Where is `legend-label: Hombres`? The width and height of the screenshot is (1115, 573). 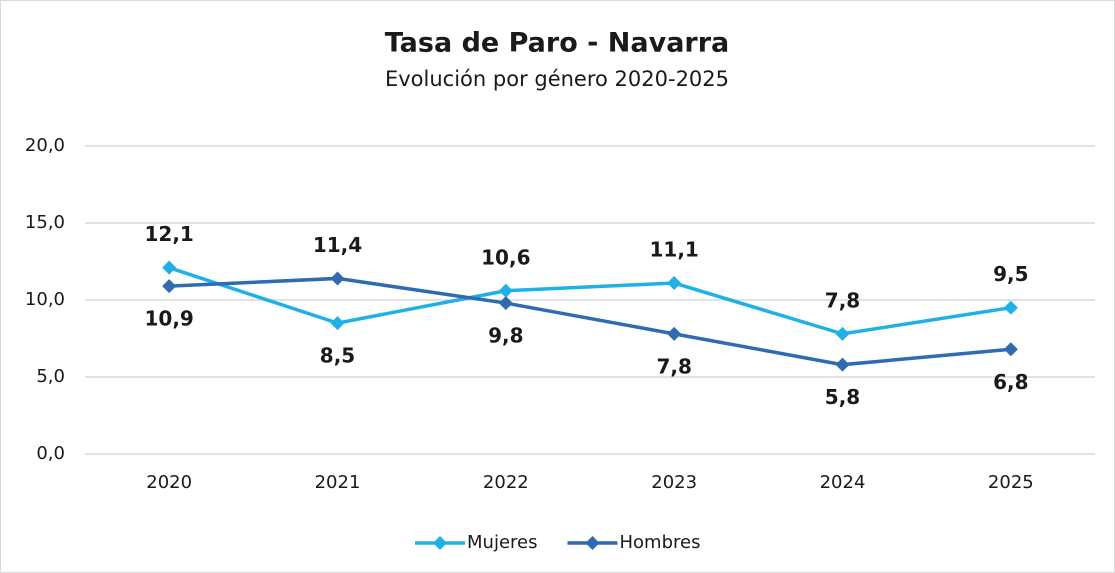
legend-label: Hombres is located at coordinates (659, 542).